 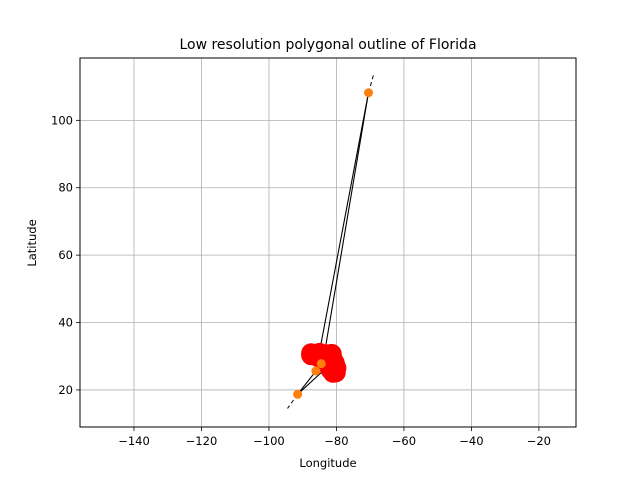 What do you see at coordinates (471, 441) in the screenshot?
I see `x-tick-label: −40` at bounding box center [471, 441].